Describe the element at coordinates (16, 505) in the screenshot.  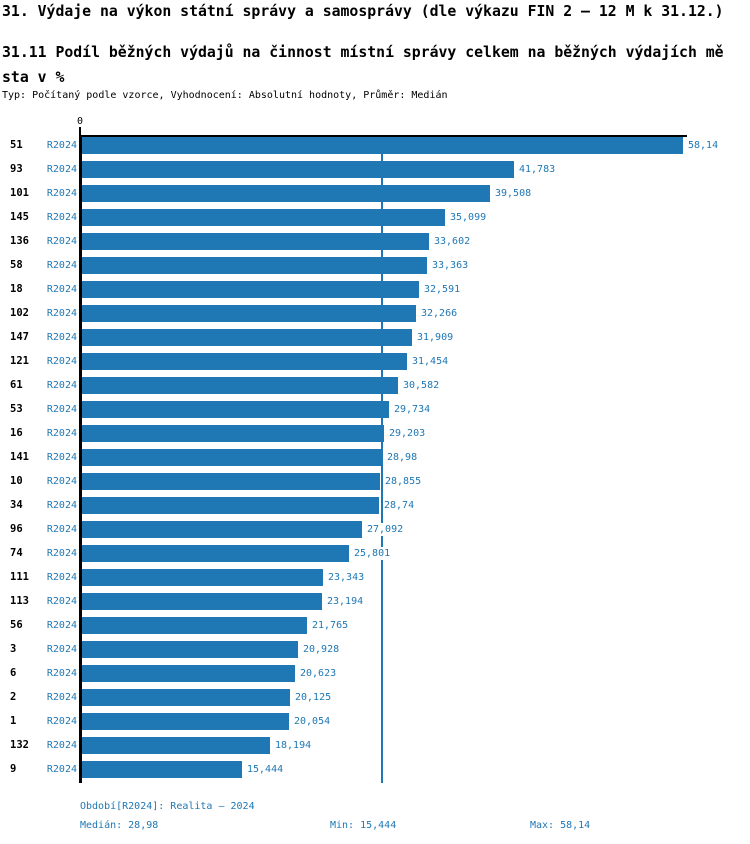
I see `row-category-label: 34` at that location.